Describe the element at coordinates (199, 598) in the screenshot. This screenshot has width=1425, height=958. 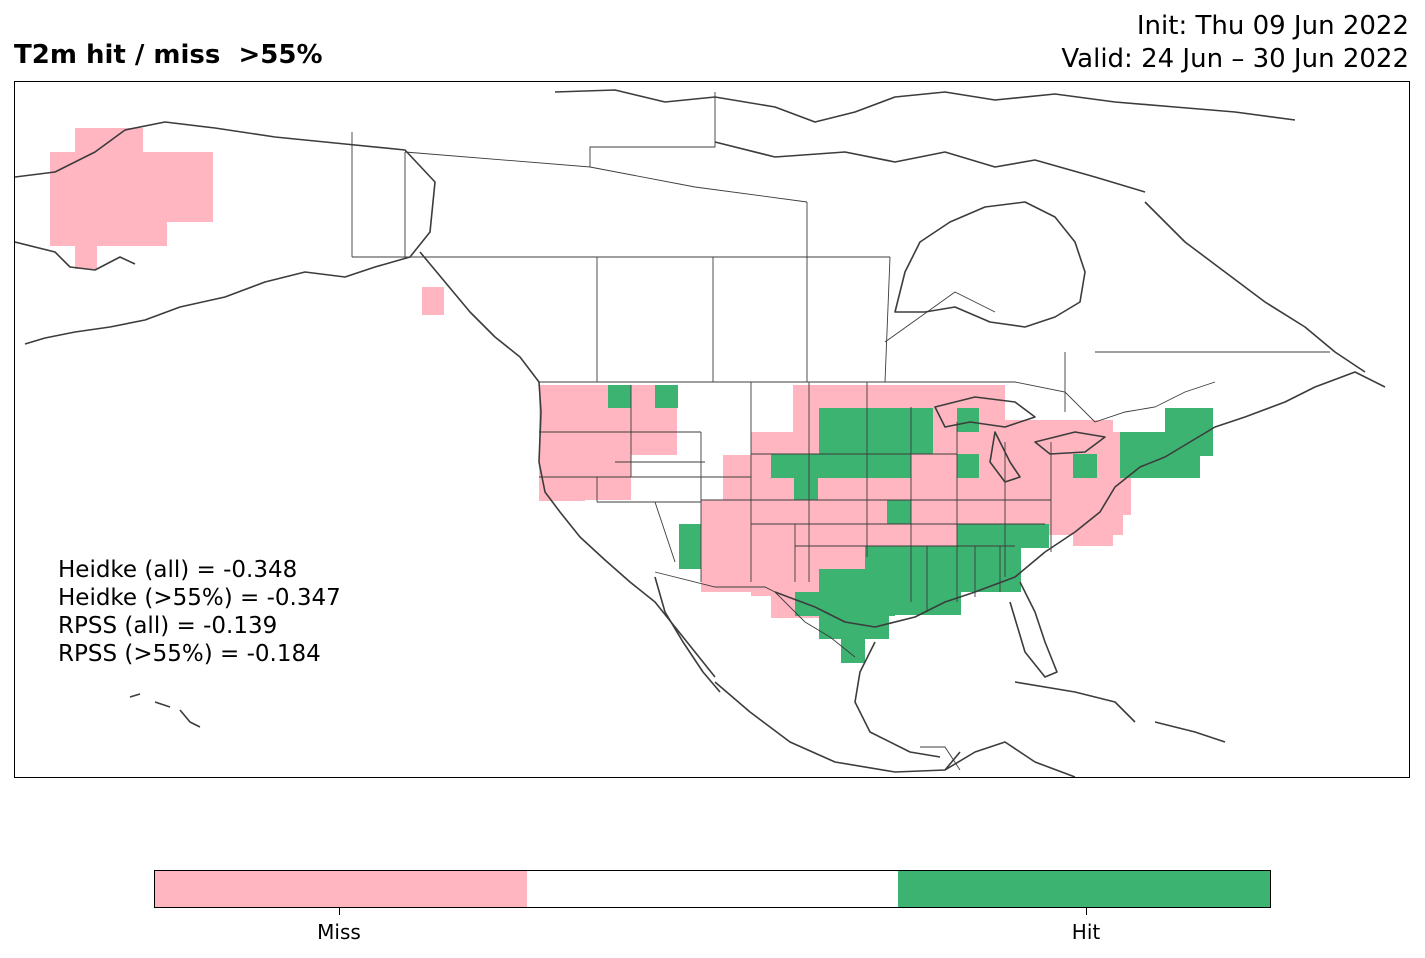
I see `heidke-55: Heidke (>55%) = -0.347` at that location.